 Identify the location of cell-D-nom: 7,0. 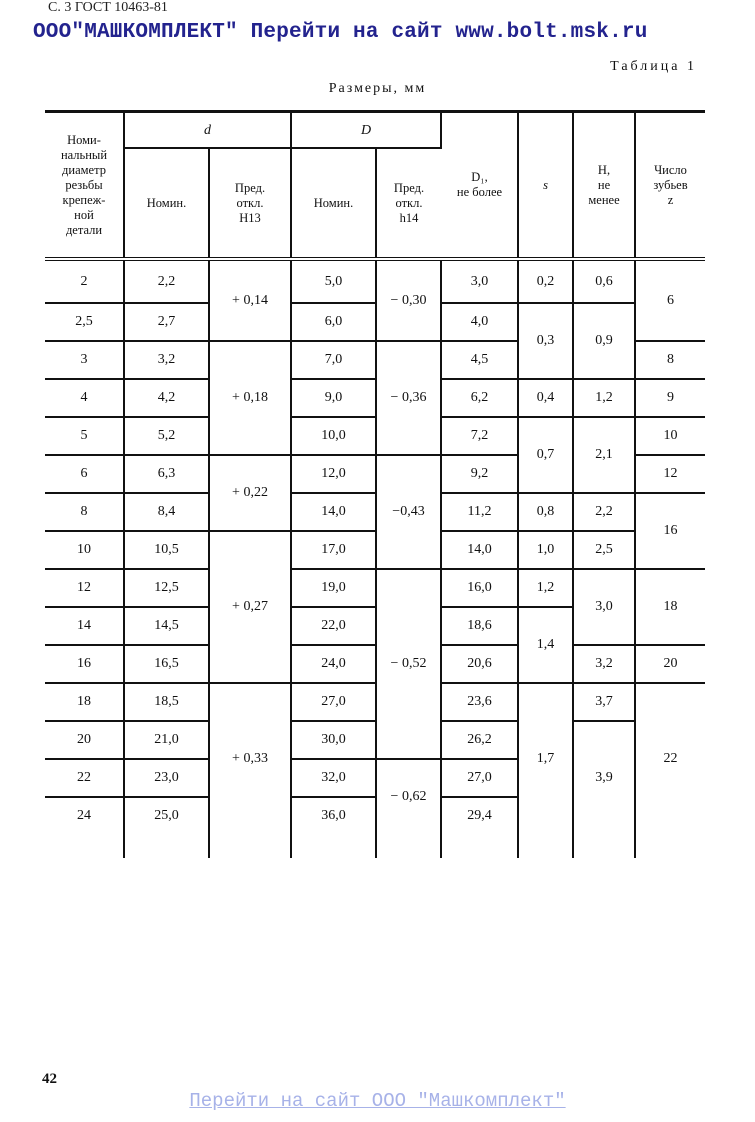
(334, 360).